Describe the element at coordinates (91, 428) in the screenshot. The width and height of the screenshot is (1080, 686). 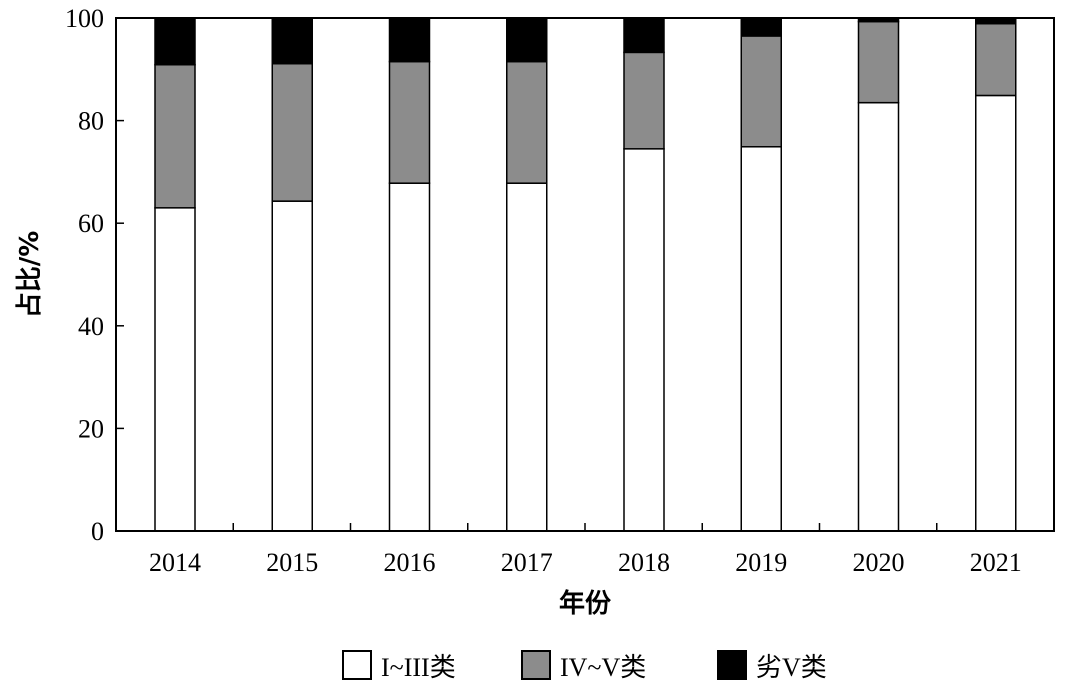
I see `y-tick-label: 20` at that location.